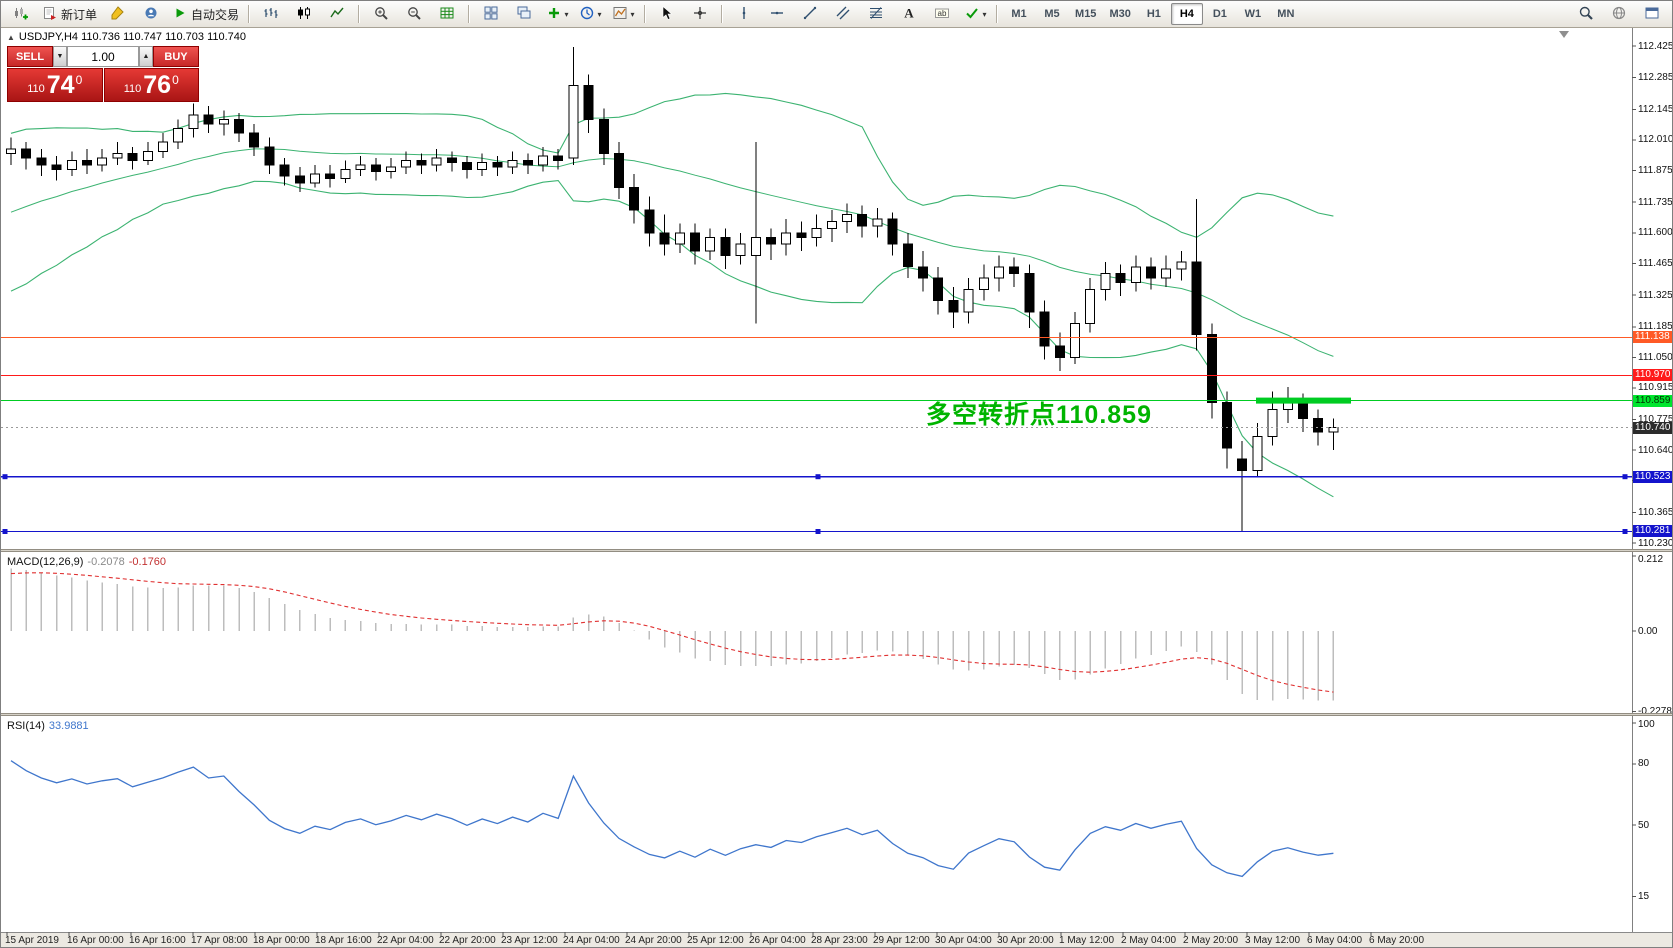 The height and width of the screenshot is (948, 1673). Describe the element at coordinates (447, 14) in the screenshot. I see `grid-button` at that location.